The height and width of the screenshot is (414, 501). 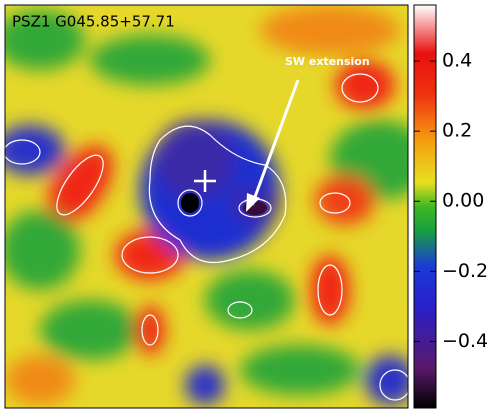 I want to click on tick-label: −0.2, so click(x=465, y=271).